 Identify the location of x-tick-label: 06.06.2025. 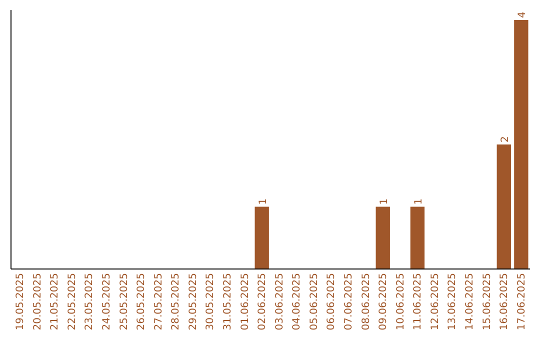
(332, 301).